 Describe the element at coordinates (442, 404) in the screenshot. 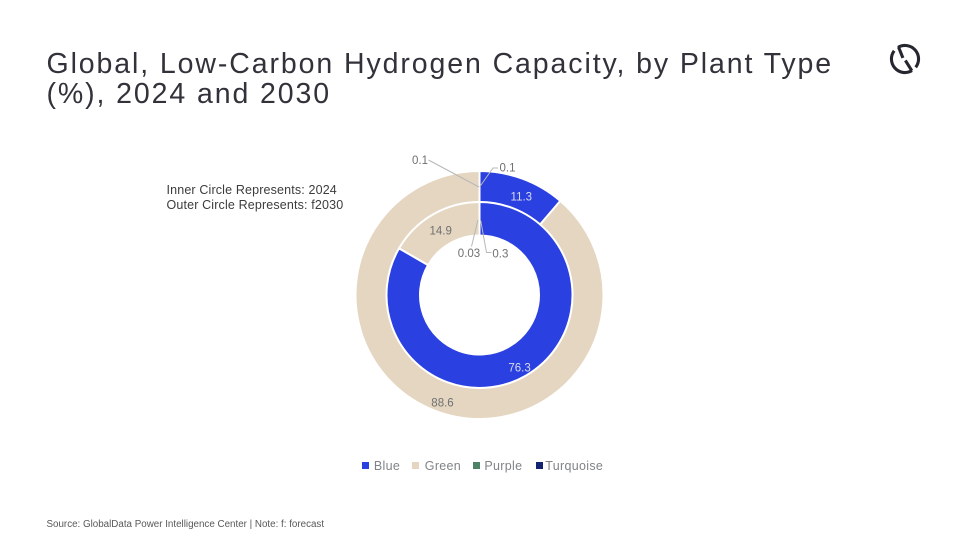

I see `svg-text: 88.6` at that location.